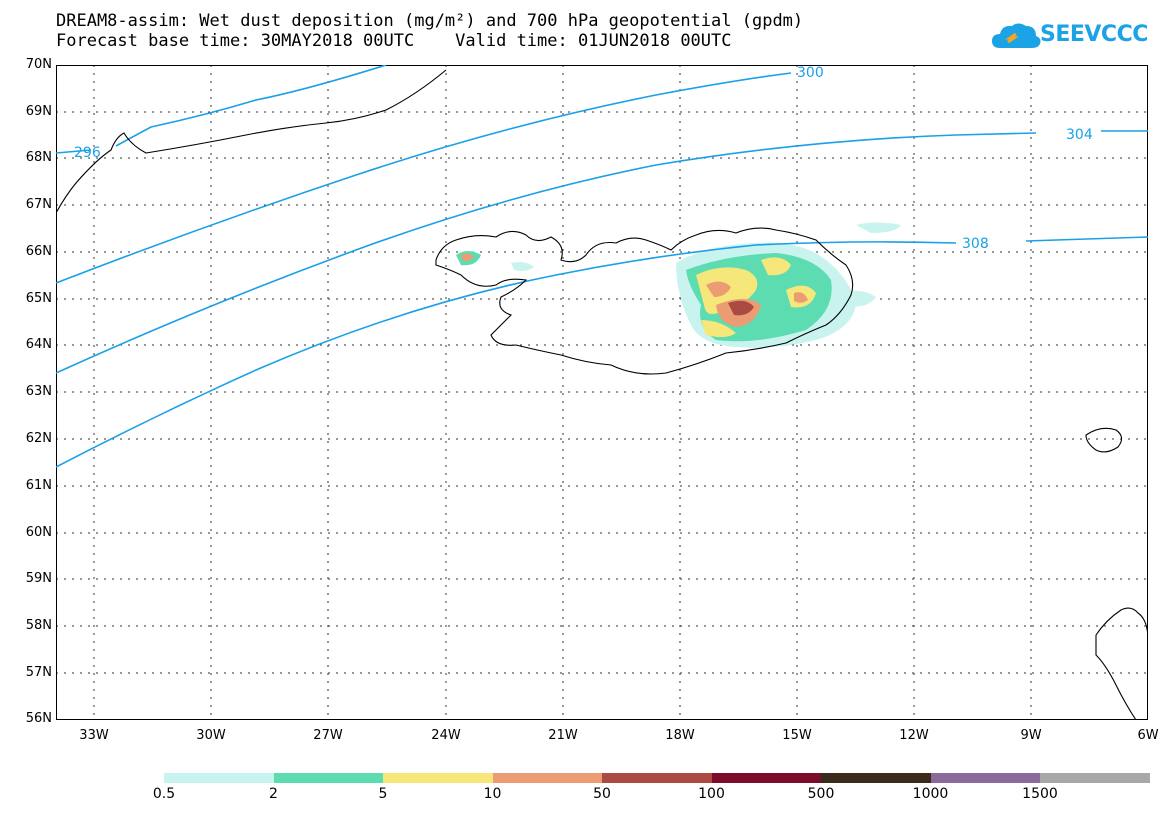  Describe the element at coordinates (38, 64) in the screenshot. I see `lat-label: 70N` at that location.